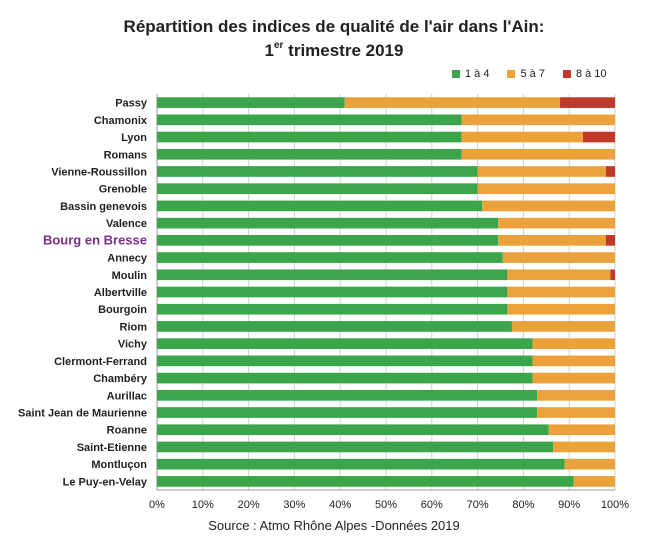 Image resolution: width=668 pixels, height=540 pixels. What do you see at coordinates (126, 224) in the screenshot?
I see `category-label: Valence` at bounding box center [126, 224].